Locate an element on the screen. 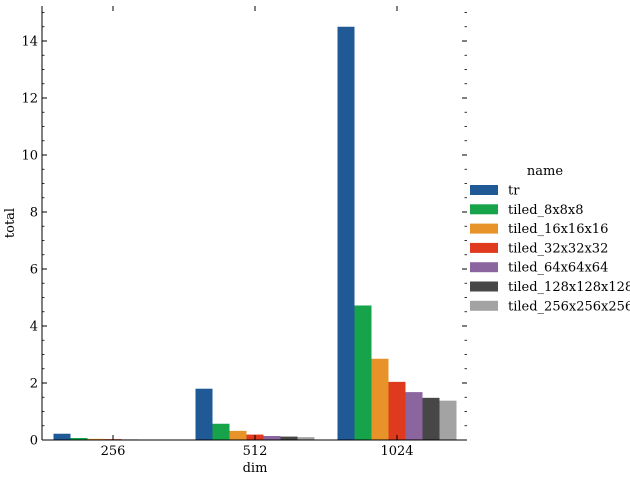  y-tick-label: 4 is located at coordinates (34, 327).